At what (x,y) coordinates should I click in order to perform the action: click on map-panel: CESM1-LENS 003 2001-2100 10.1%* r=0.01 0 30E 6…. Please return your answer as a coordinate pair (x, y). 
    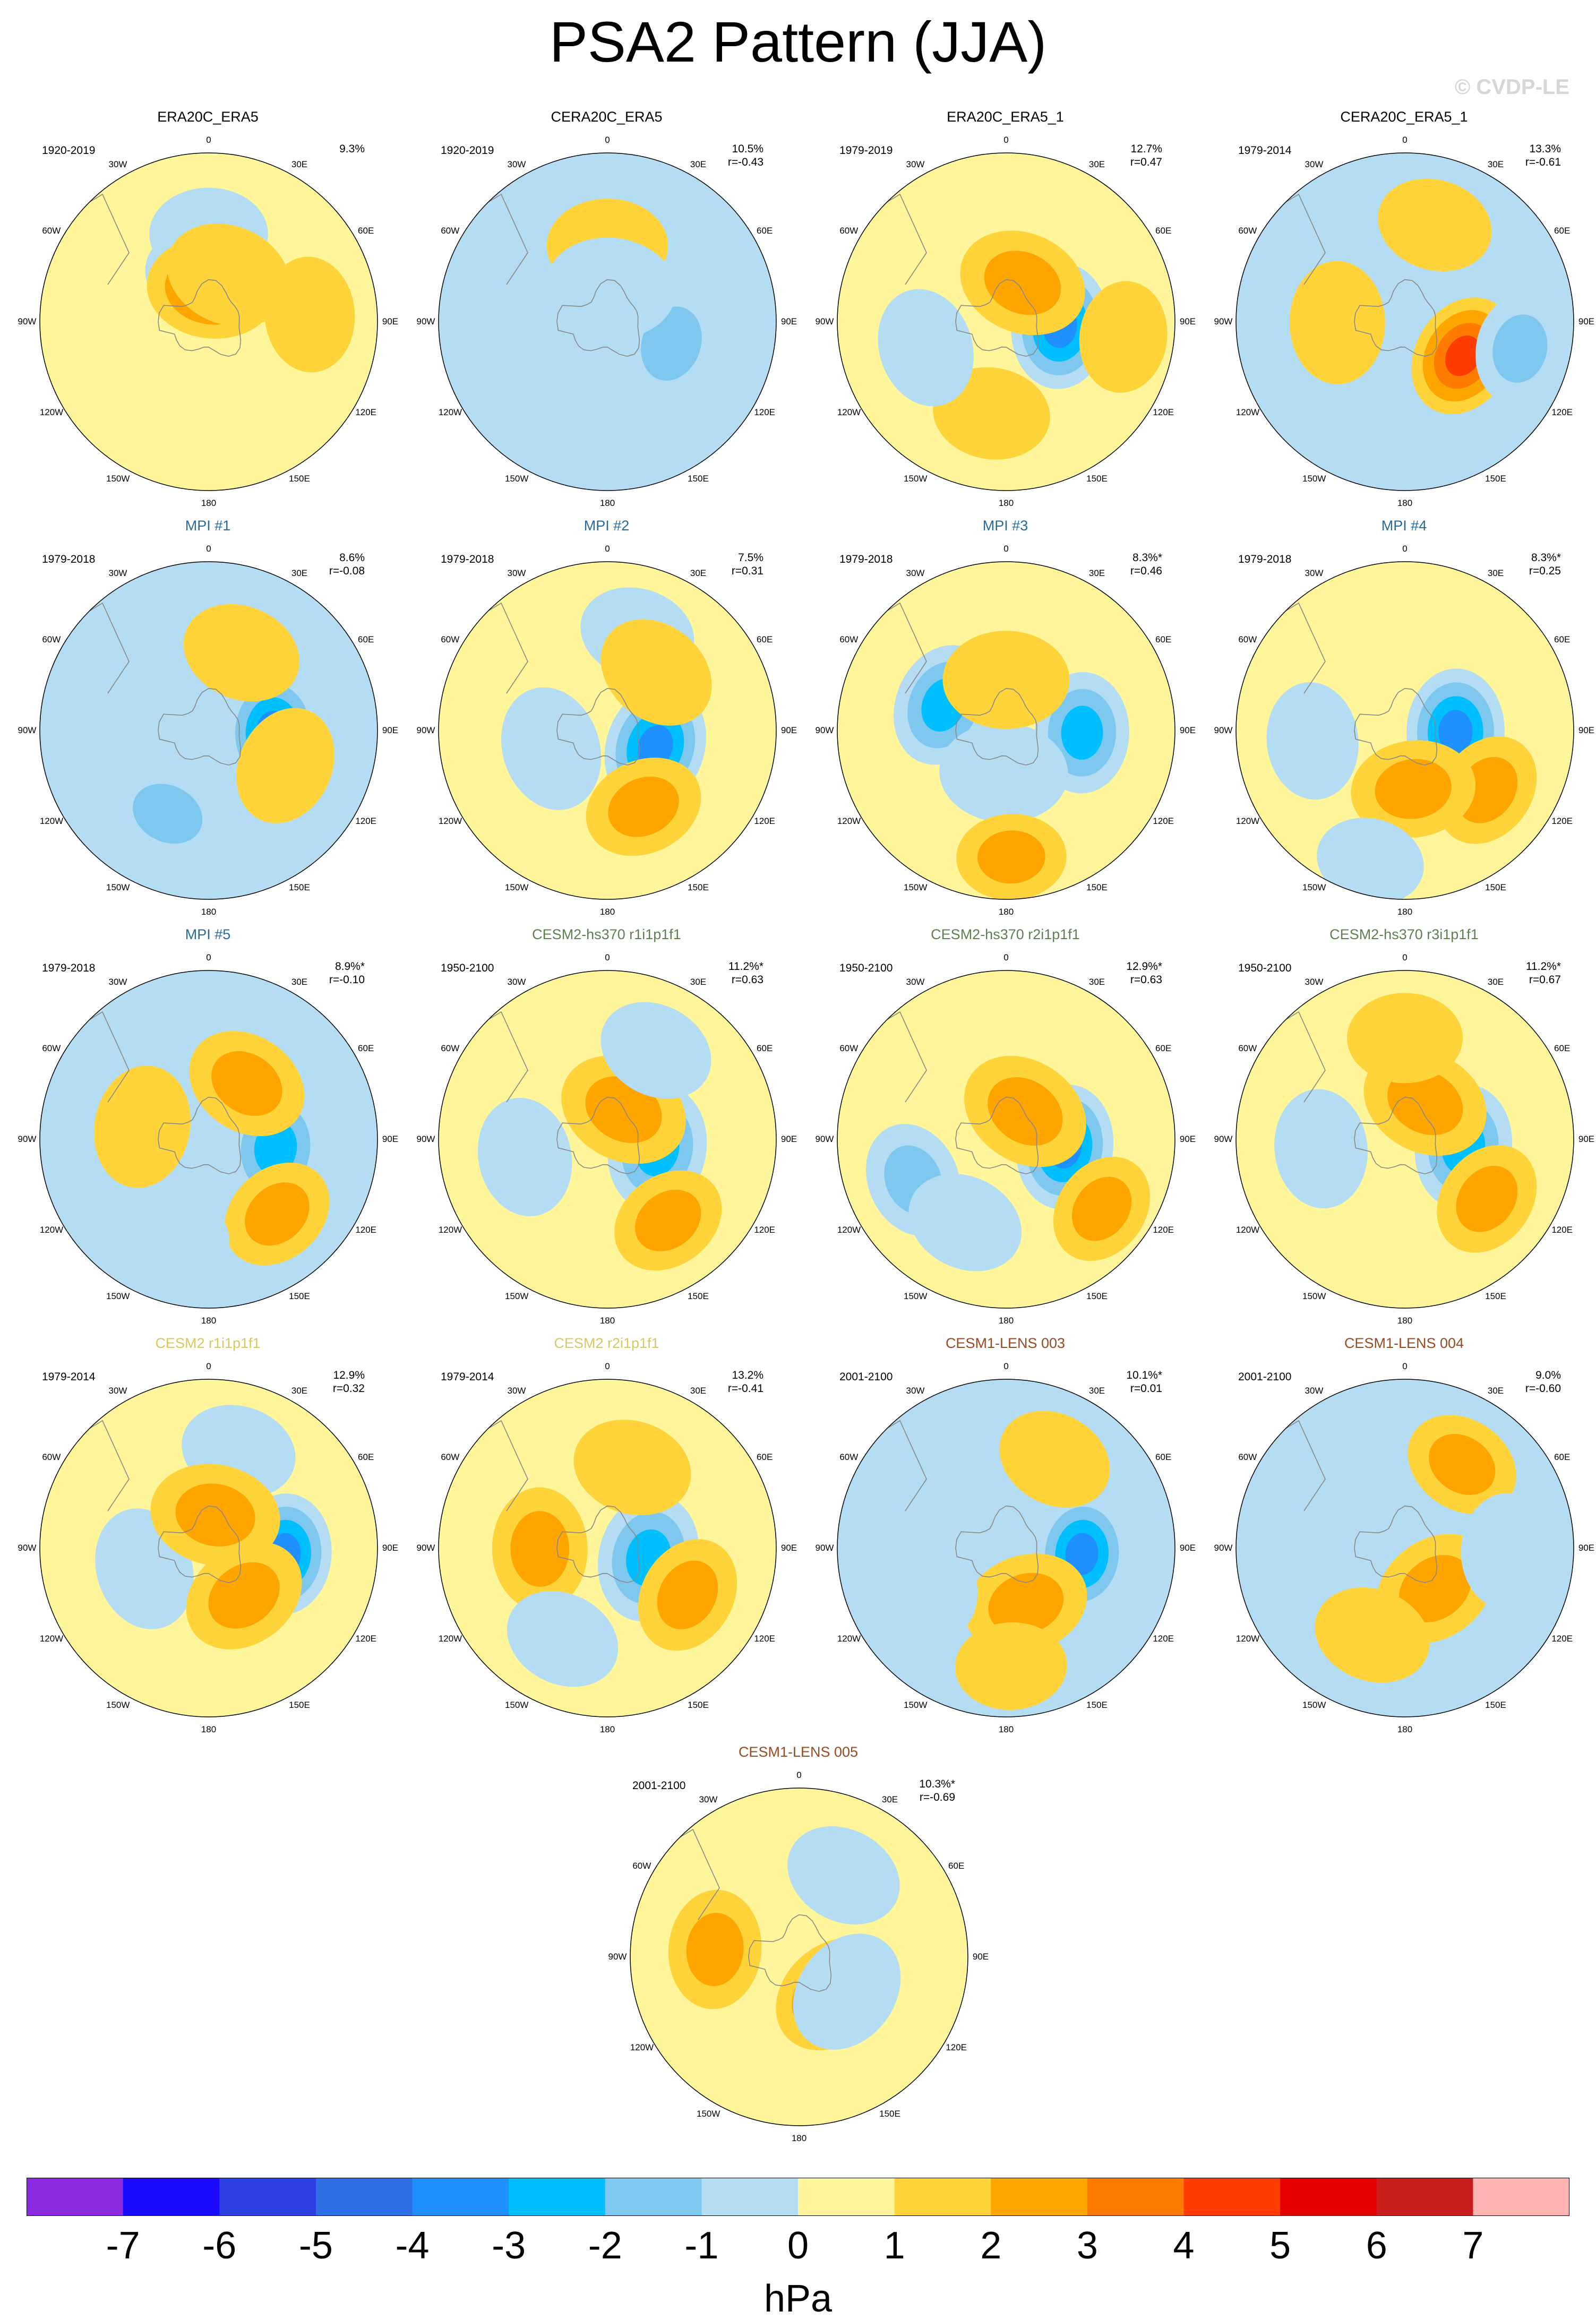
    Looking at the image, I should click on (1005, 1521).